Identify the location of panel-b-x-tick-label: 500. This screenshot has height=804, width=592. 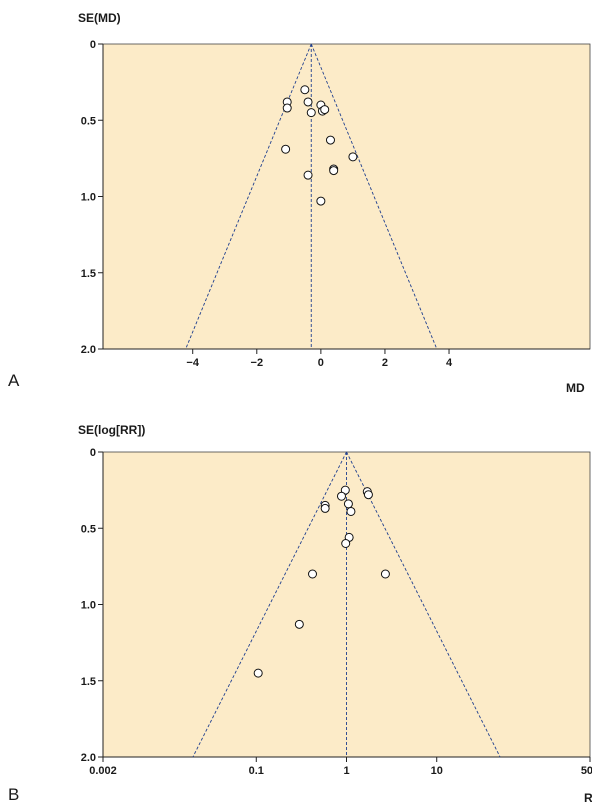
(586, 771).